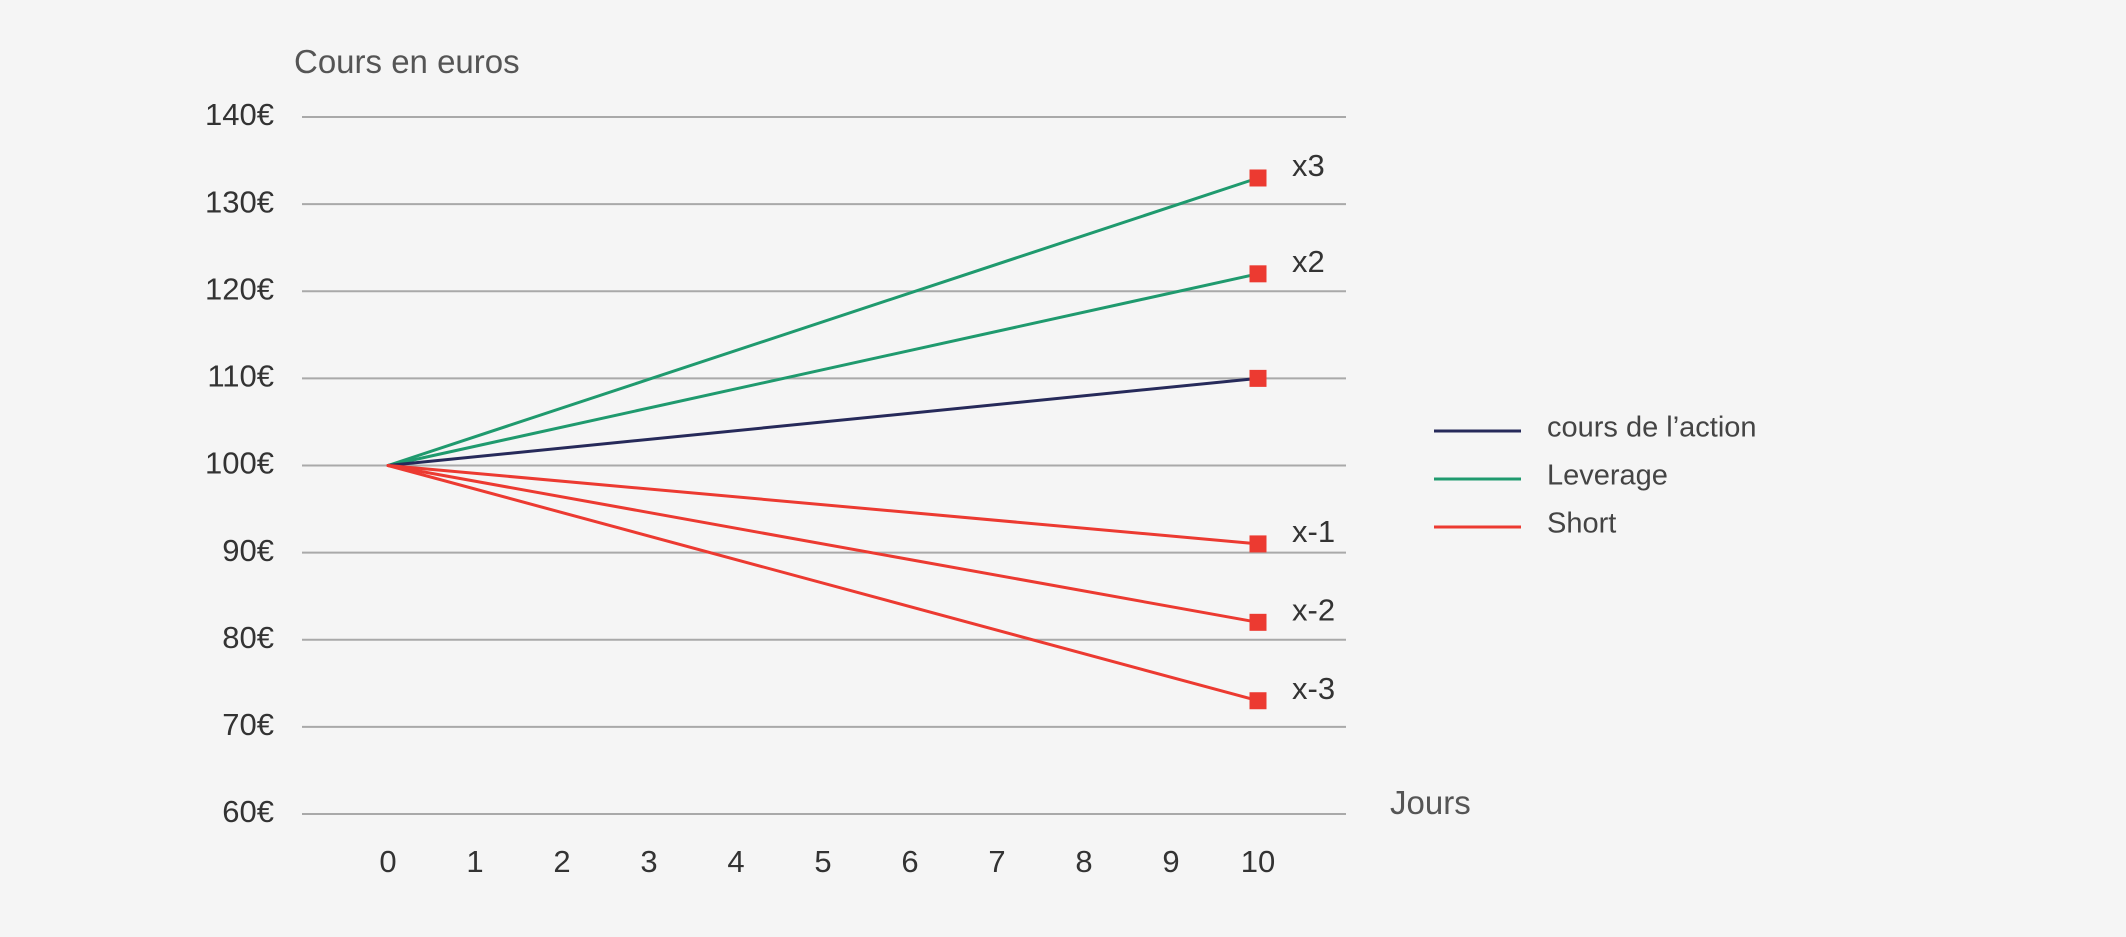 The width and height of the screenshot is (2126, 937). I want to click on x-tick-label: 4, so click(735, 861).